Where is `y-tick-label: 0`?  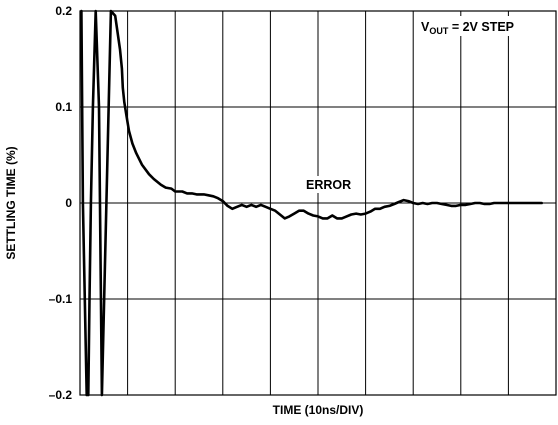 y-tick-label: 0 is located at coordinates (68, 203).